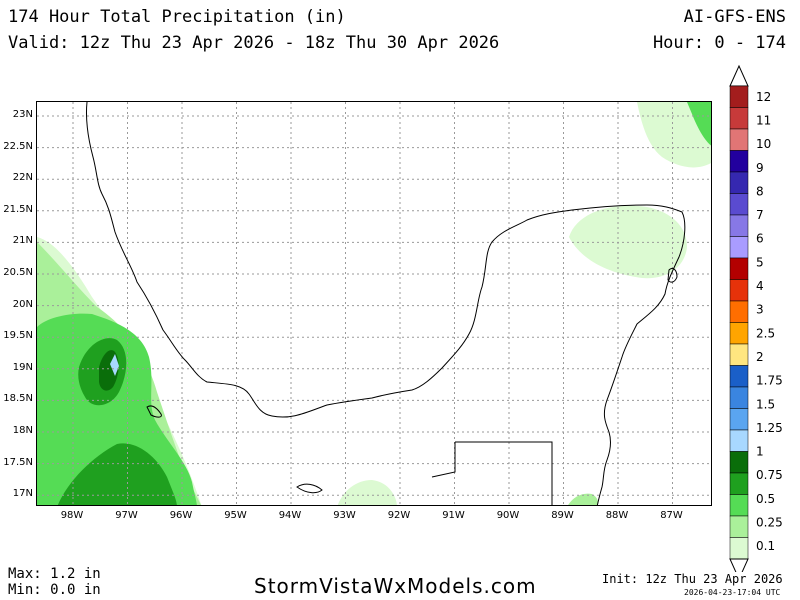 The width and height of the screenshot is (800, 600). Describe the element at coordinates (453, 515) in the screenshot. I see `lon-label: 91W` at that location.